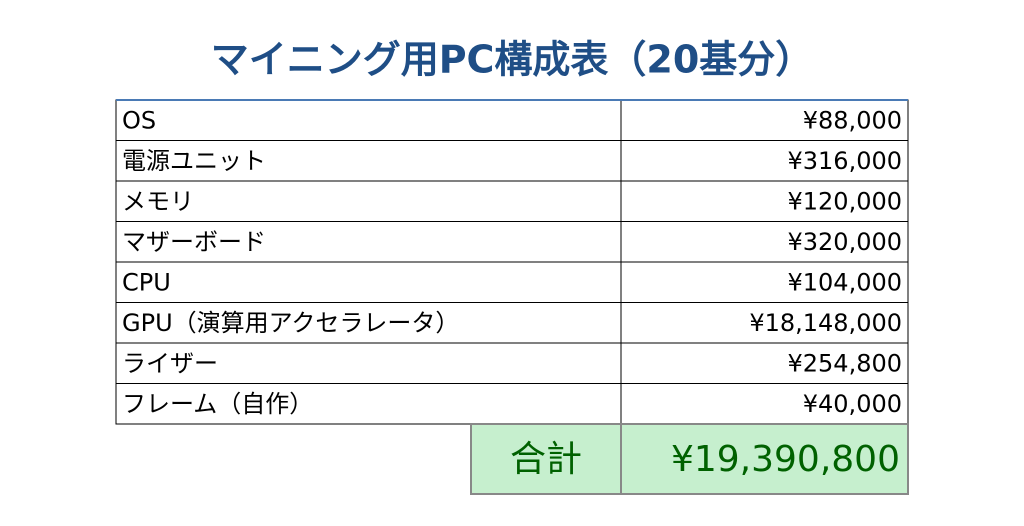 The image size is (1024, 526). What do you see at coordinates (194, 242) in the screenshot?
I see `item-label: マザーボード` at bounding box center [194, 242].